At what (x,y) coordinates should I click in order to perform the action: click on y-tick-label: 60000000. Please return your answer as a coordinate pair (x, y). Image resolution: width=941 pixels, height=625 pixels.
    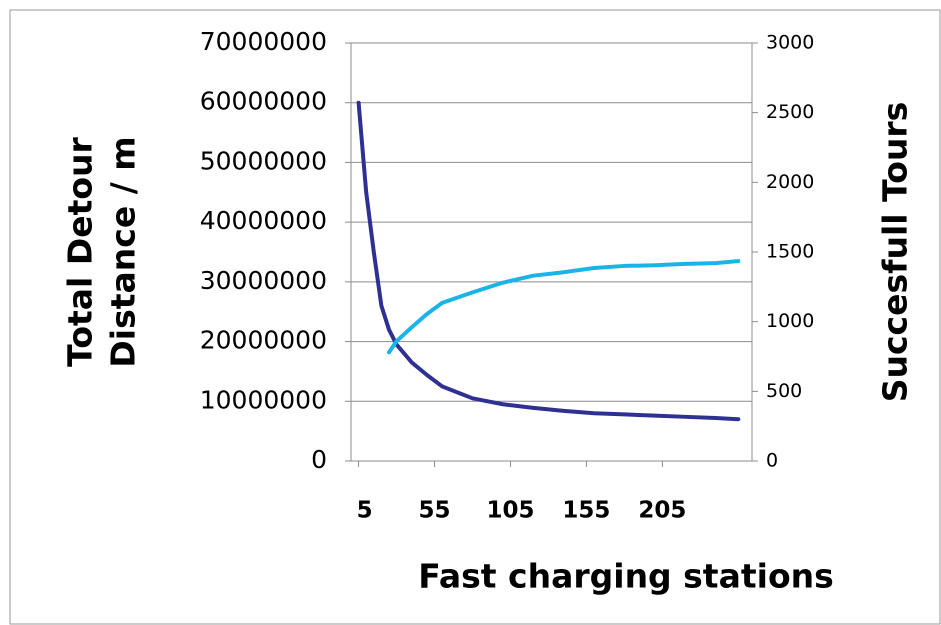
    Looking at the image, I should click on (263, 101).